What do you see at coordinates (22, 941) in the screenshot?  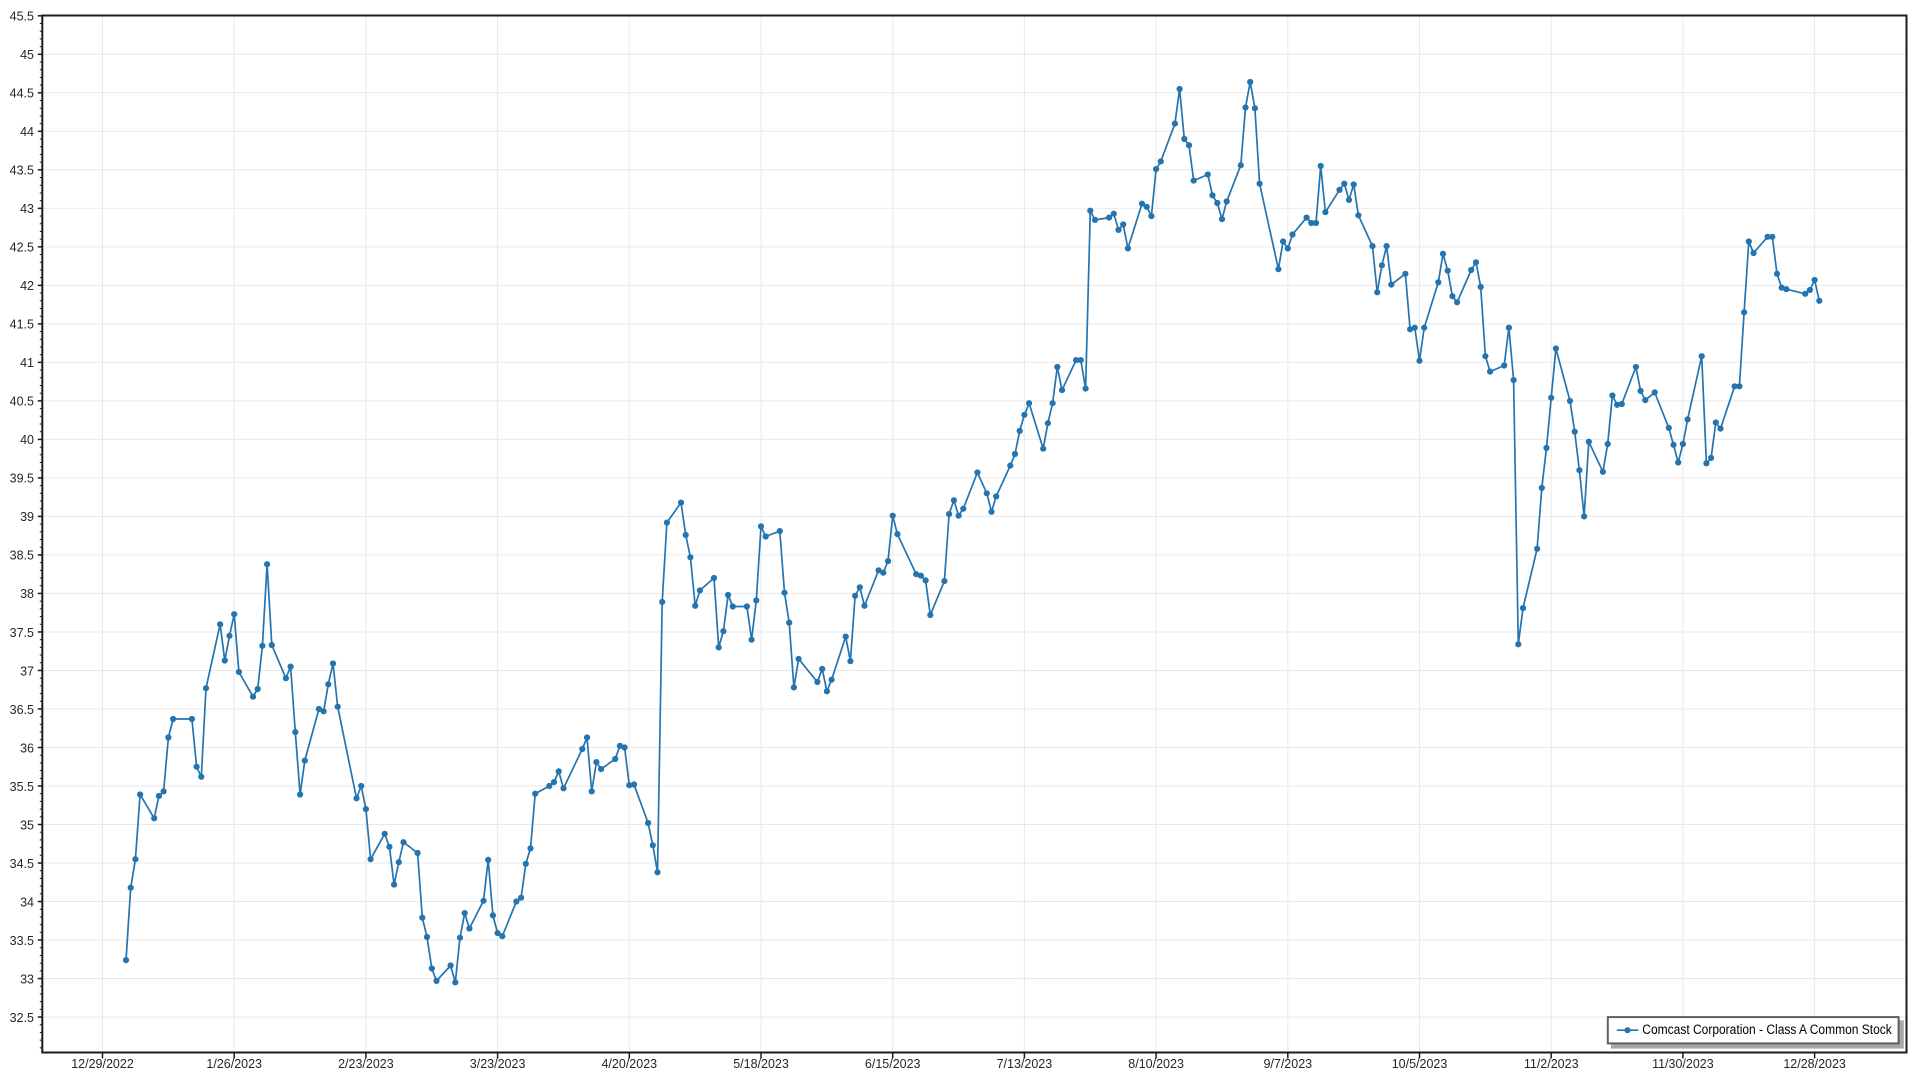 I see `svg-text: 33.5` at bounding box center [22, 941].